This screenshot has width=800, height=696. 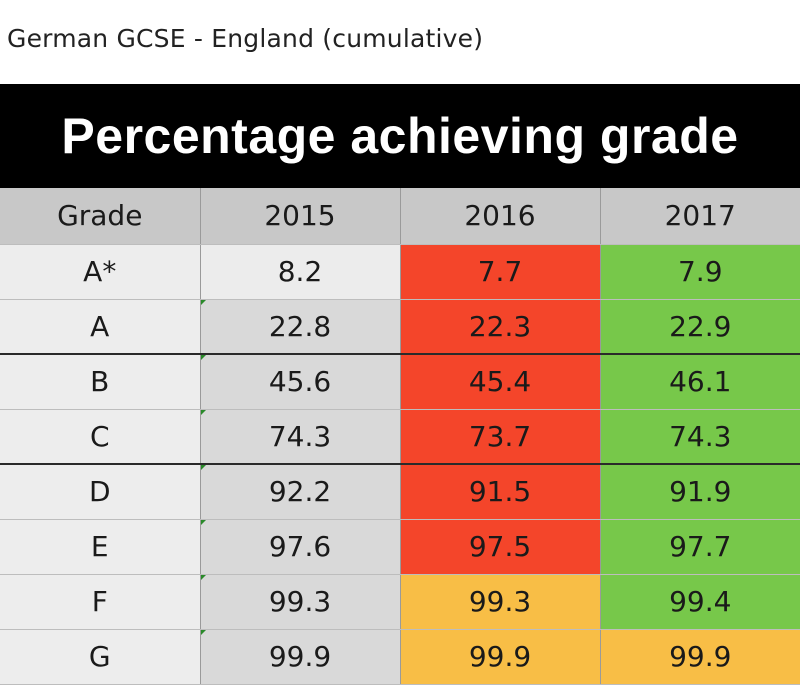 What do you see at coordinates (500, 492) in the screenshot?
I see `value-cell-2016: 91.5` at bounding box center [500, 492].